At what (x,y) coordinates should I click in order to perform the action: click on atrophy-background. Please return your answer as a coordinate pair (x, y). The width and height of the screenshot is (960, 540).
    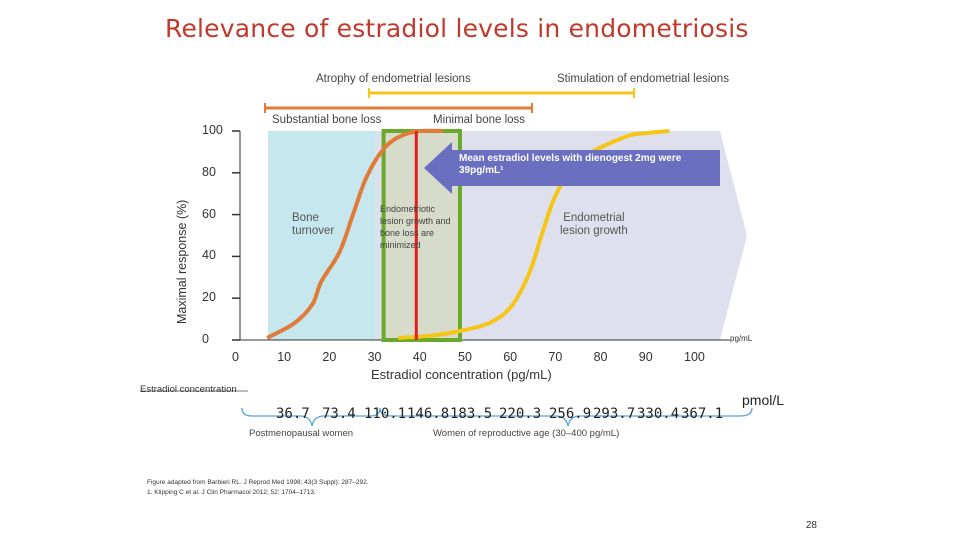
    Looking at the image, I should click on (322, 235).